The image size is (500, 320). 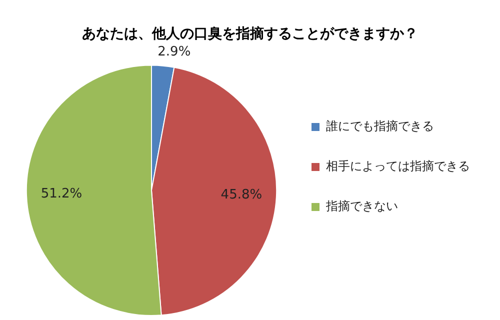 What do you see at coordinates (250, 33) in the screenshot?
I see `chart-title: あなたは、他人の口臭を指摘することができますか？` at bounding box center [250, 33].